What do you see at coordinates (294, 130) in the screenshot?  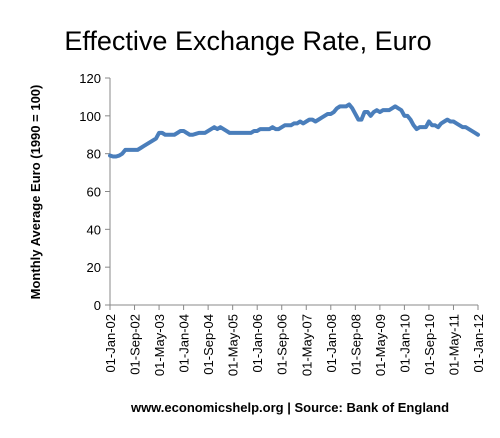 I see `series-line` at bounding box center [294, 130].